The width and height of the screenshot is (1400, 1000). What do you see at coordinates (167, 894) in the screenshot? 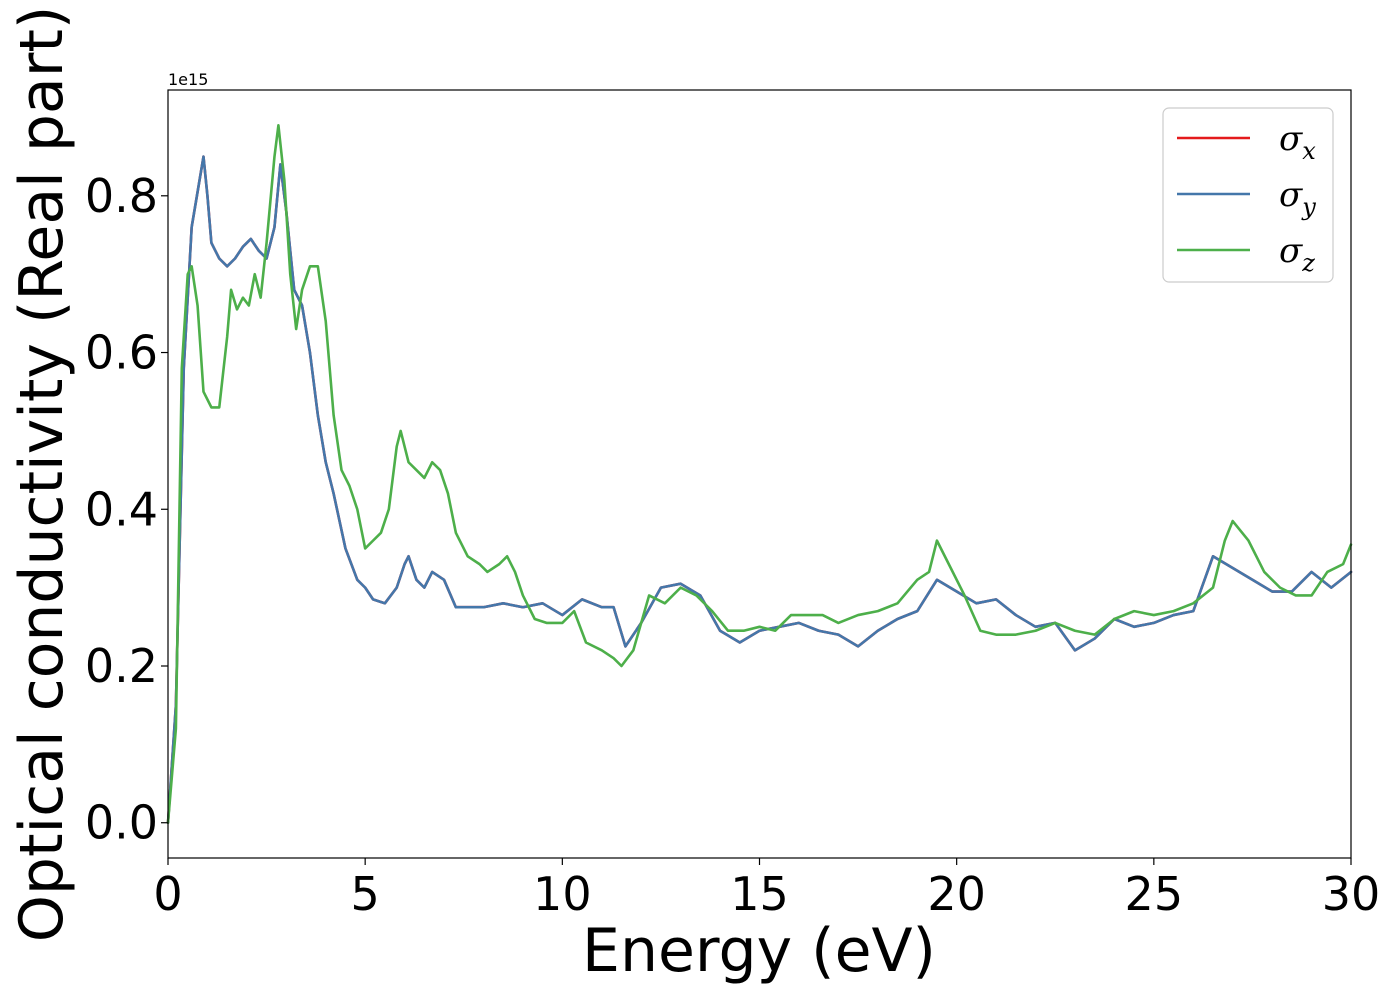
I see `x-tick-label: 0` at bounding box center [167, 894].